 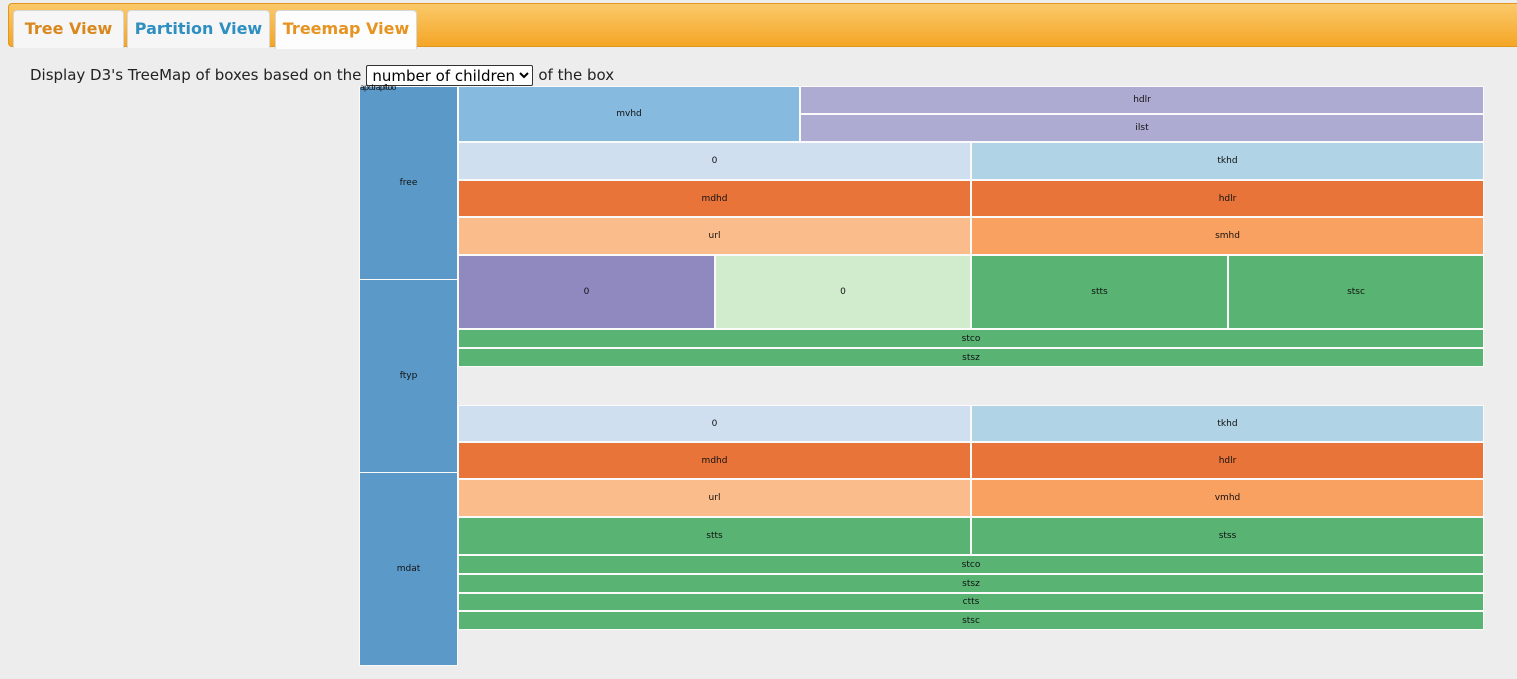 What do you see at coordinates (971, 602) in the screenshot?
I see `treemap-box-ctts: ctts` at bounding box center [971, 602].